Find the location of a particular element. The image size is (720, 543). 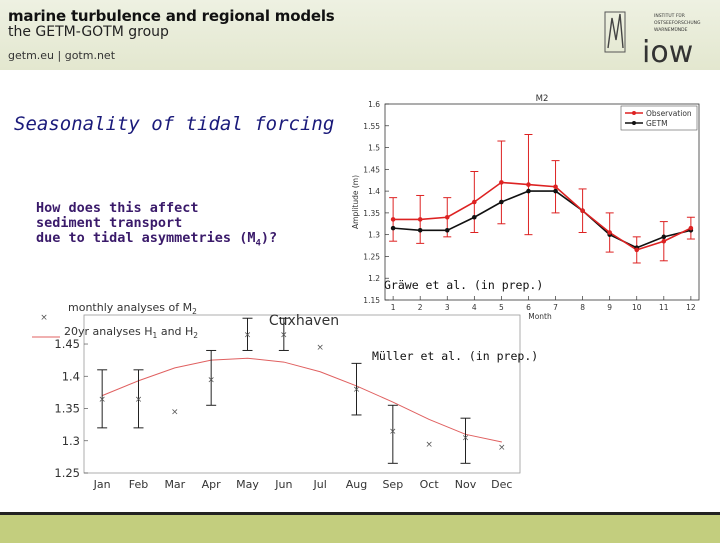

m2-xtick-label: 10 is located at coordinates (637, 307).